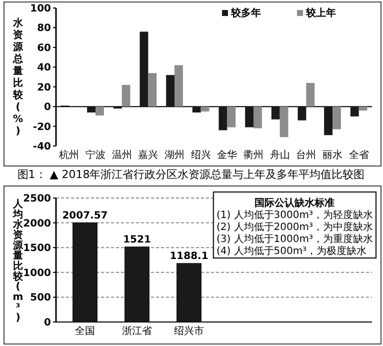 This screenshot has height=346, width=383. Describe the element at coordinates (227, 155) in the screenshot. I see `x-tick-label: 金华` at that location.